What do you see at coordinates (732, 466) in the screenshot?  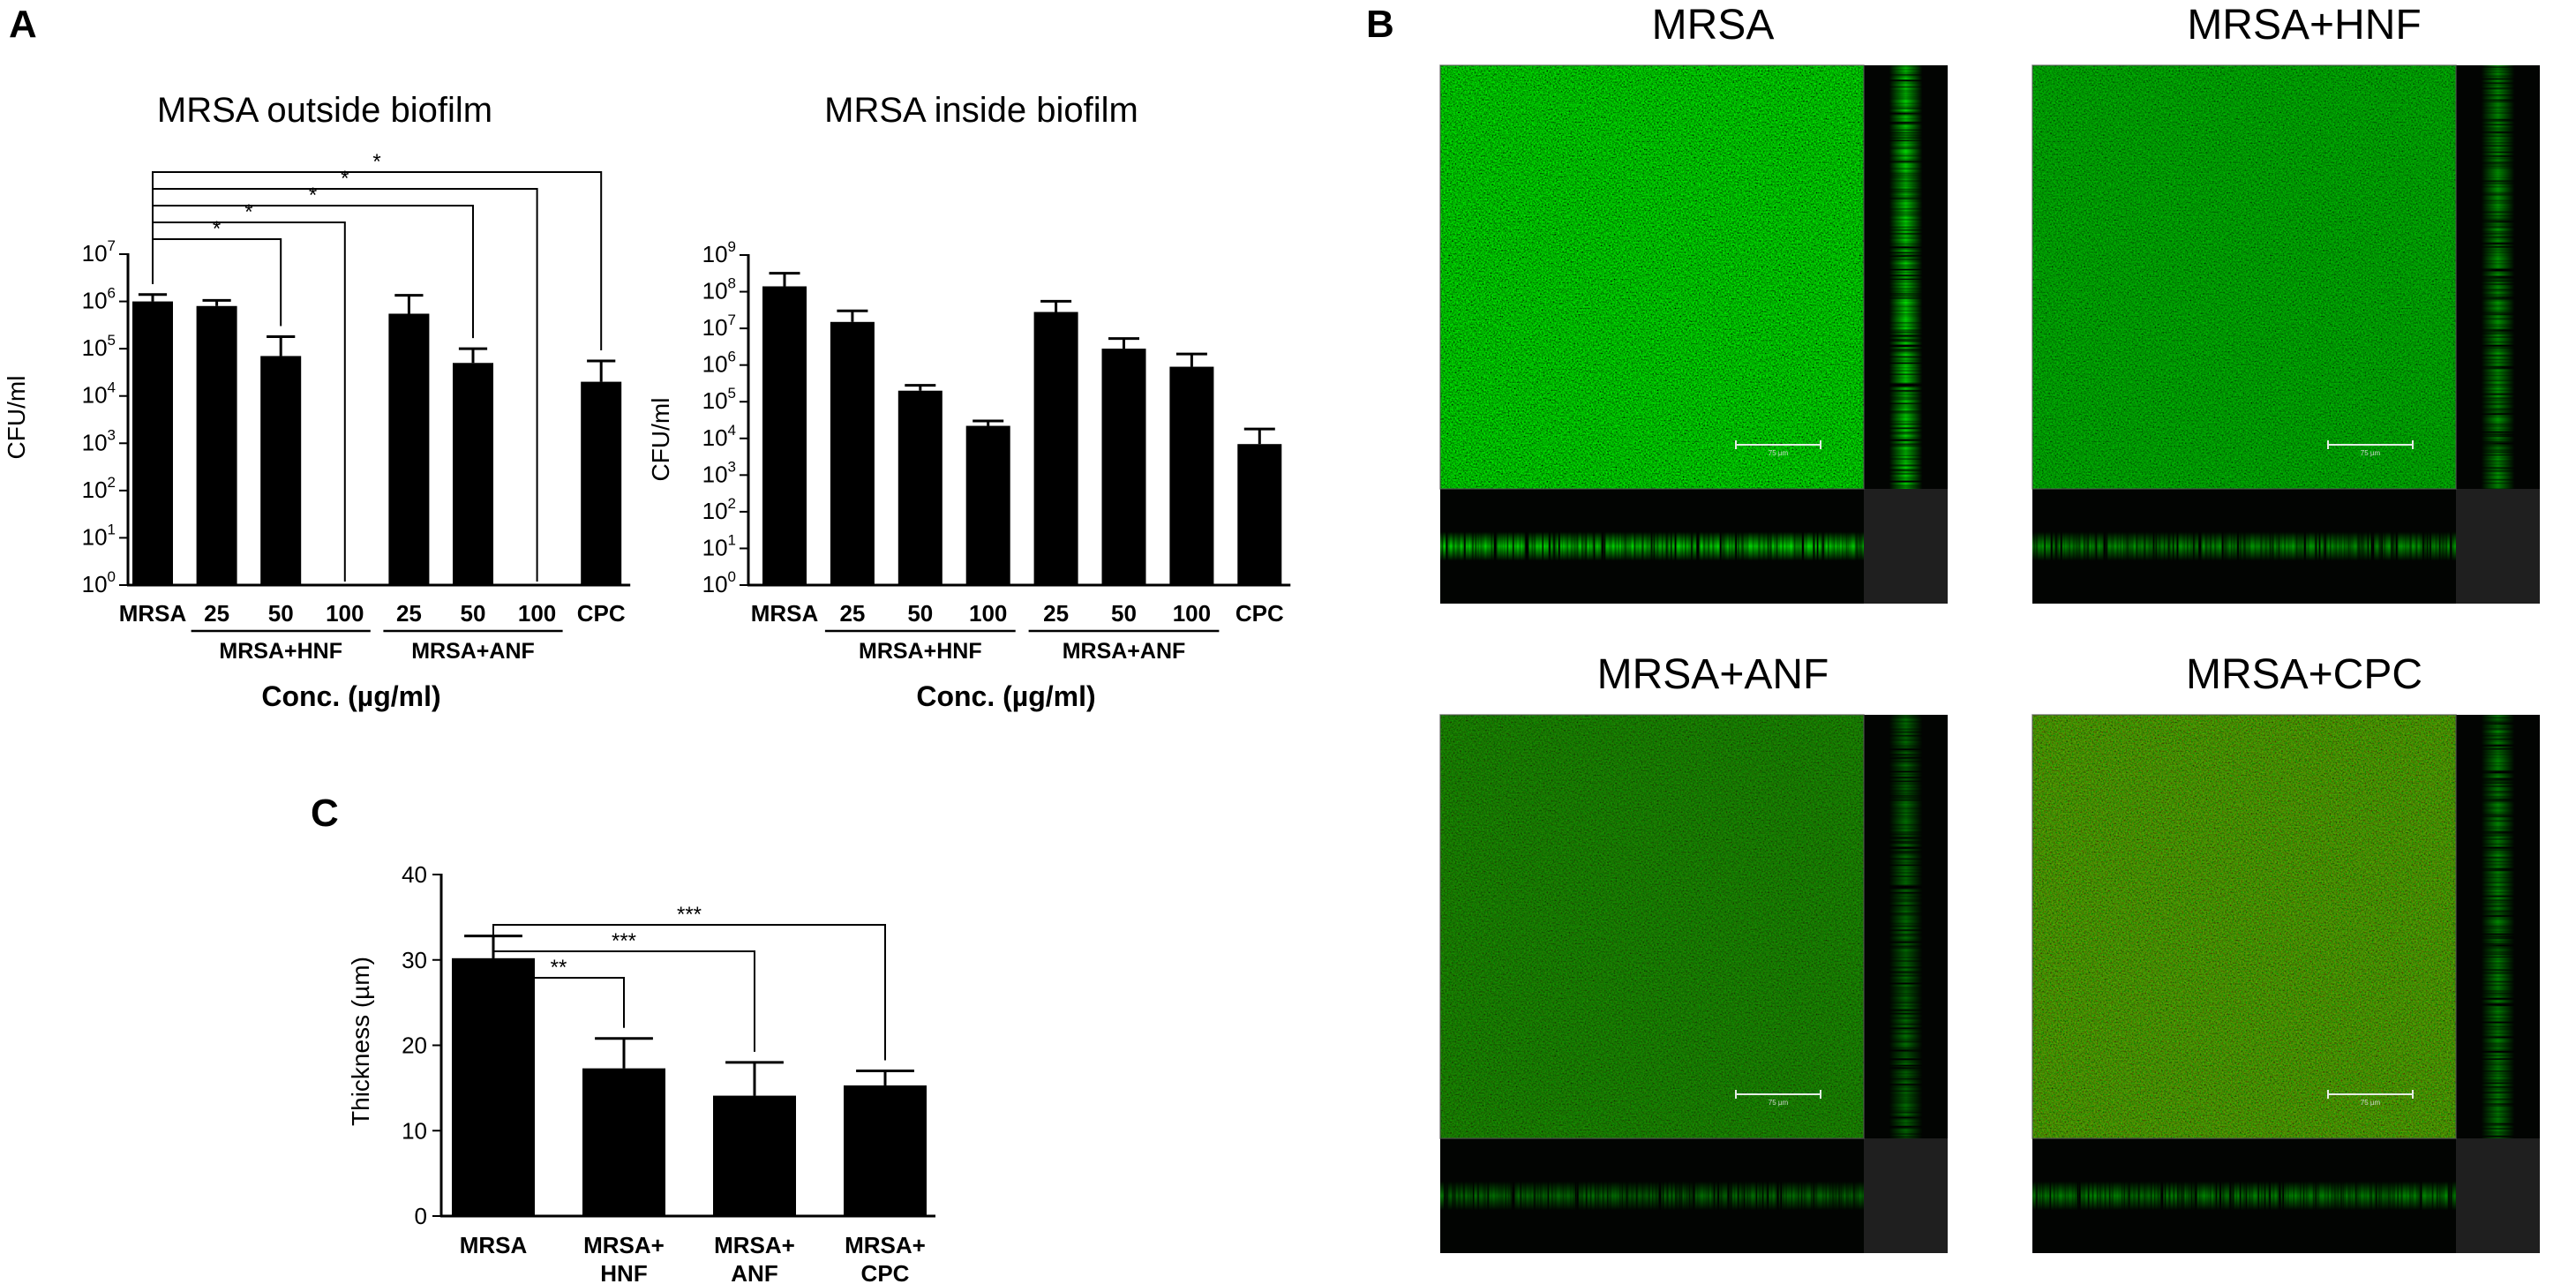 I see `y-tick-exponent: 3` at bounding box center [732, 466].